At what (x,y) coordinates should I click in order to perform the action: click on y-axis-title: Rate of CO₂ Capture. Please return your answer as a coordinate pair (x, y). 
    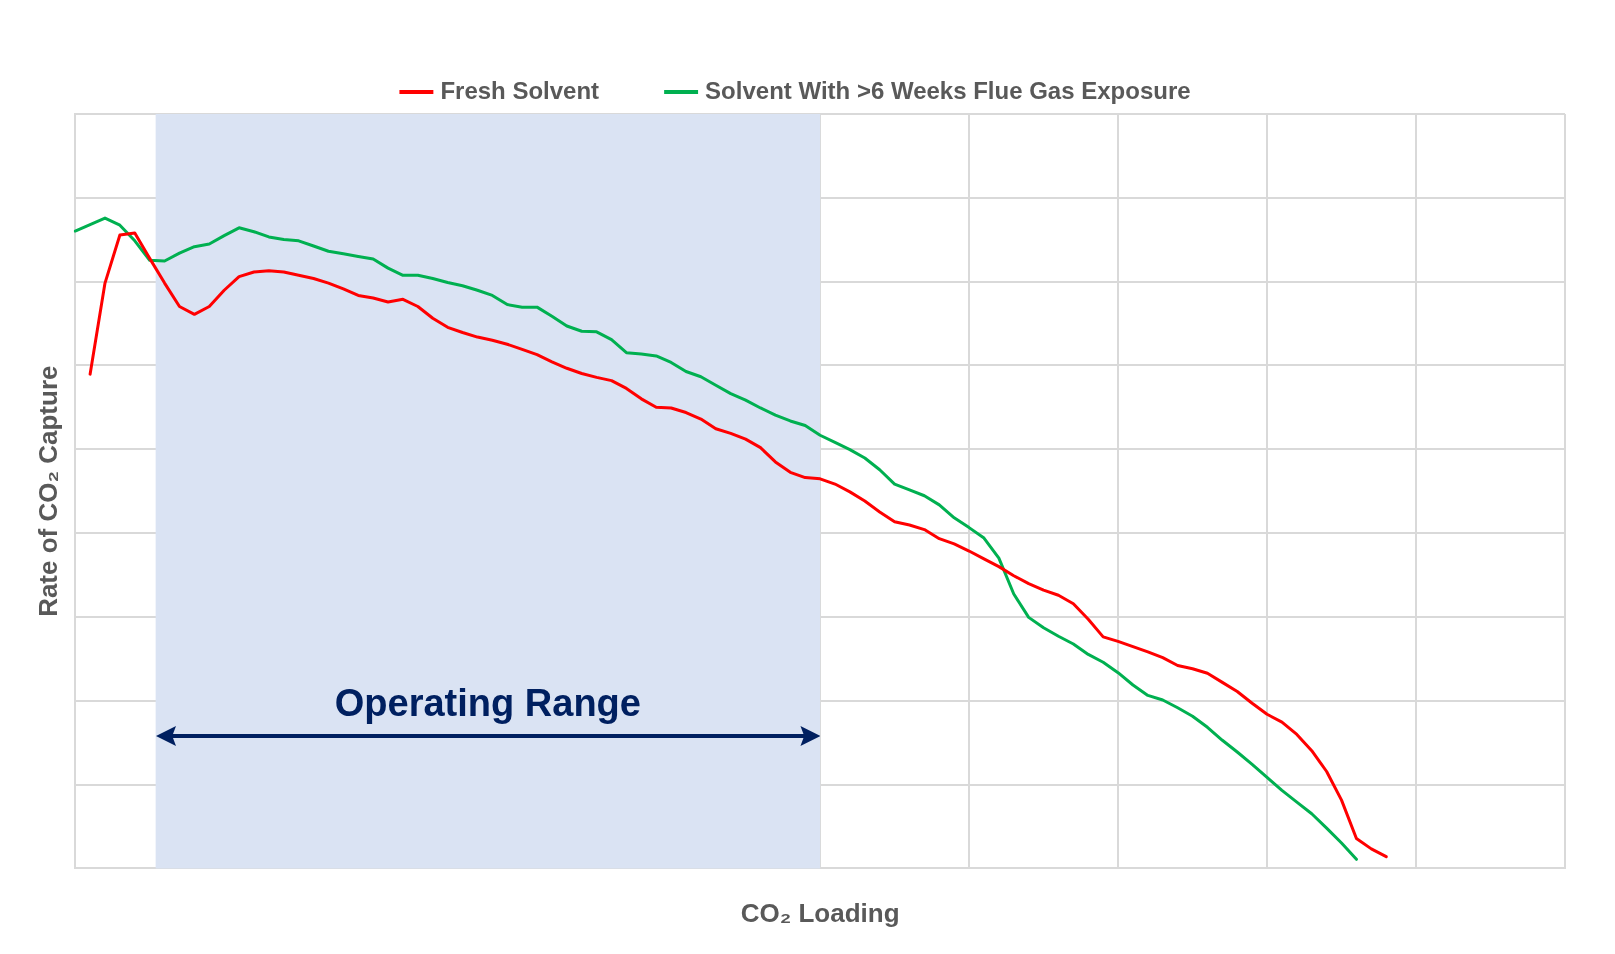
    Looking at the image, I should click on (47, 491).